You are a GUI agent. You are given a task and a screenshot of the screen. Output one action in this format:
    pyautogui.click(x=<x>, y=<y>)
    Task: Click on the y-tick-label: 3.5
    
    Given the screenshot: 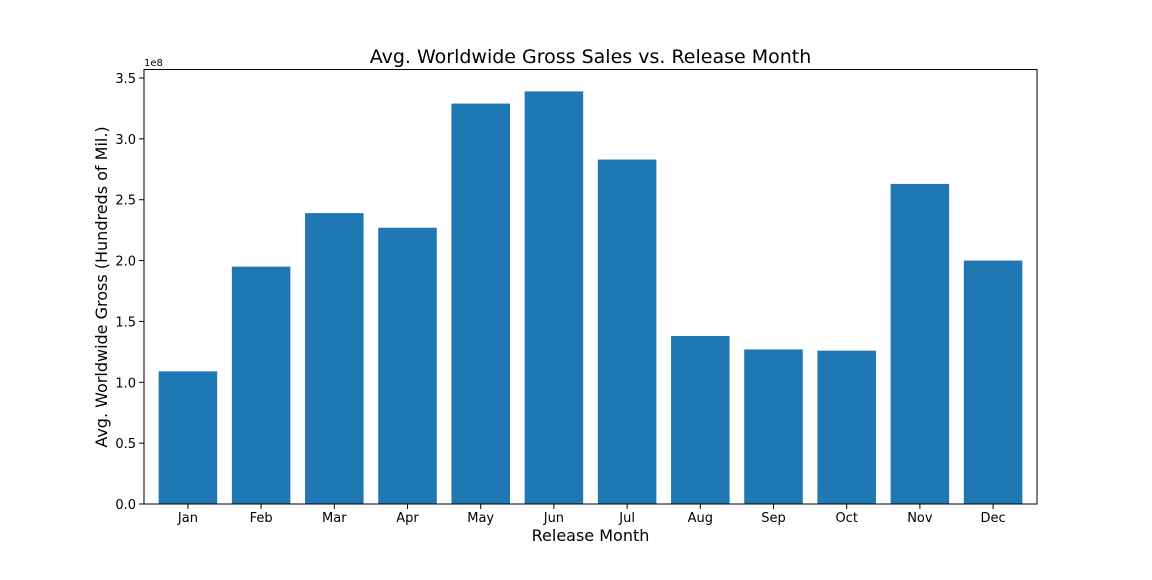 What is the action you would take?
    pyautogui.click(x=125, y=79)
    